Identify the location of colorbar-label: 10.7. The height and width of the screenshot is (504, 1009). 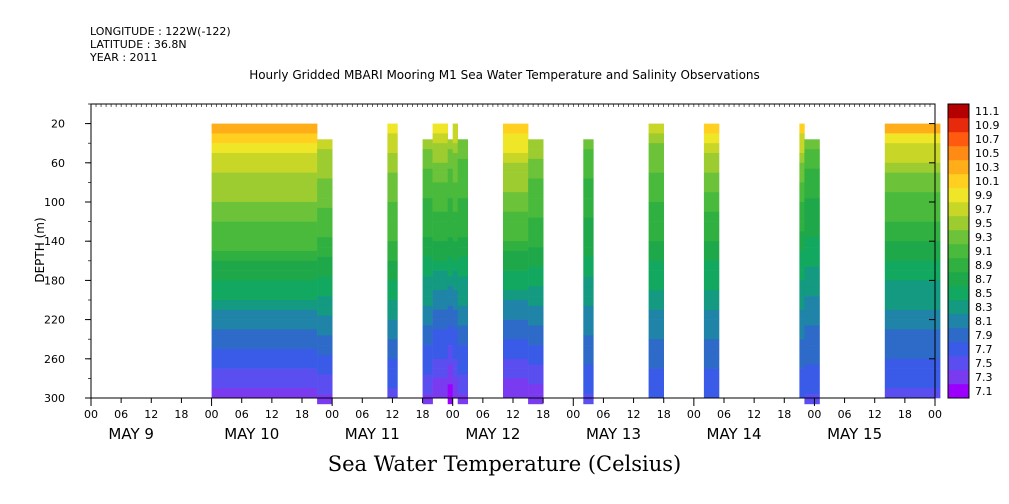
(987, 139).